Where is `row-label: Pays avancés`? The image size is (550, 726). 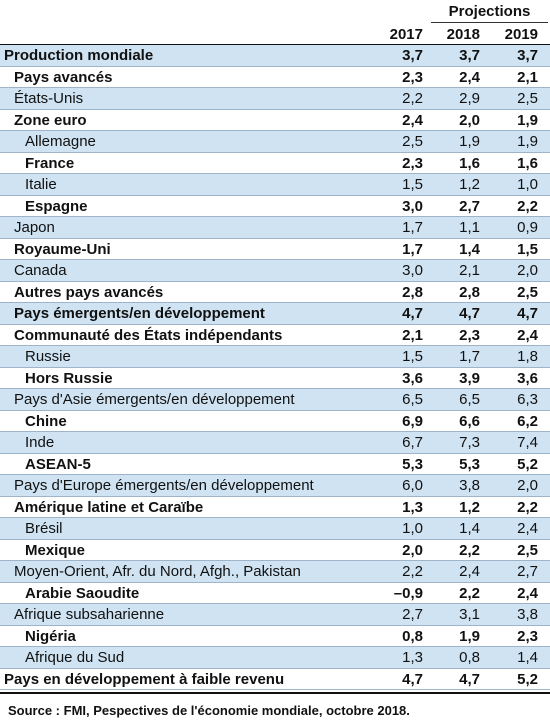 row-label: Pays avancés is located at coordinates (63, 77).